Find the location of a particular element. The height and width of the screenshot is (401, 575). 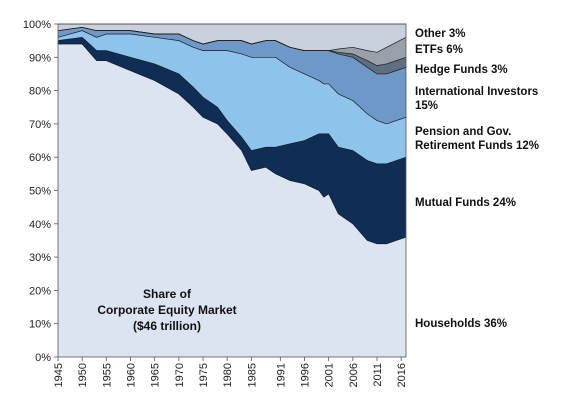

boundary-pension-and-gov-retirement-funds is located at coordinates (232, 77).